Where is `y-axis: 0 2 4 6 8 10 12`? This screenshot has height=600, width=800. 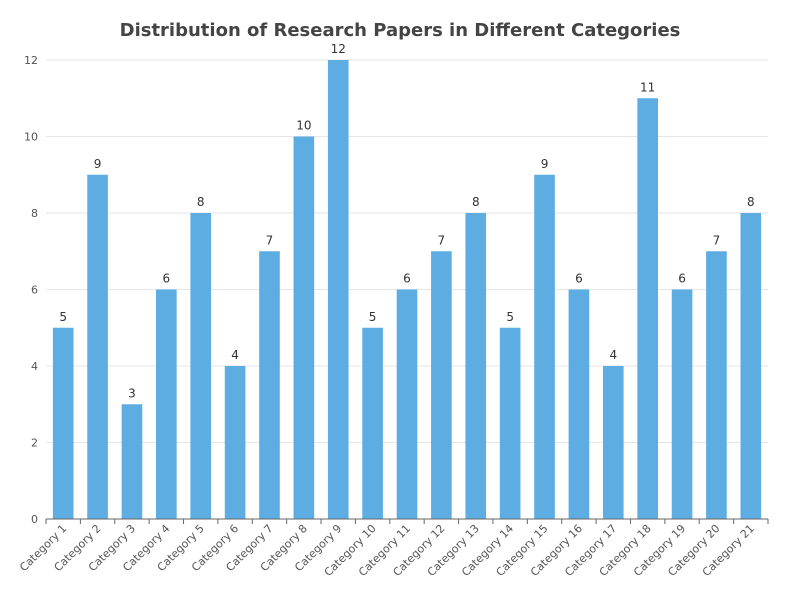 y-axis: 0 2 4 6 8 10 12 is located at coordinates (31, 290).